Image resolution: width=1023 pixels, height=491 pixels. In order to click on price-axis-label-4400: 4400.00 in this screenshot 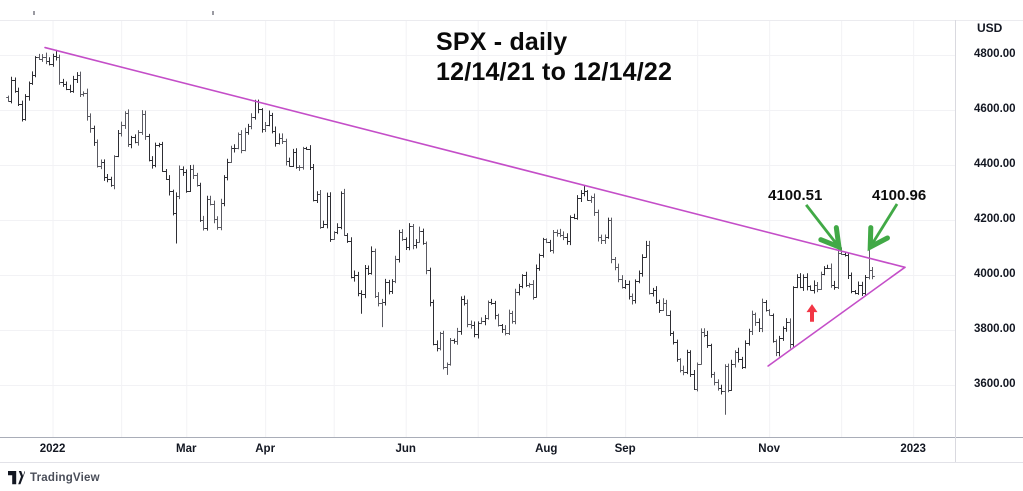, I will do `click(995, 164)`.